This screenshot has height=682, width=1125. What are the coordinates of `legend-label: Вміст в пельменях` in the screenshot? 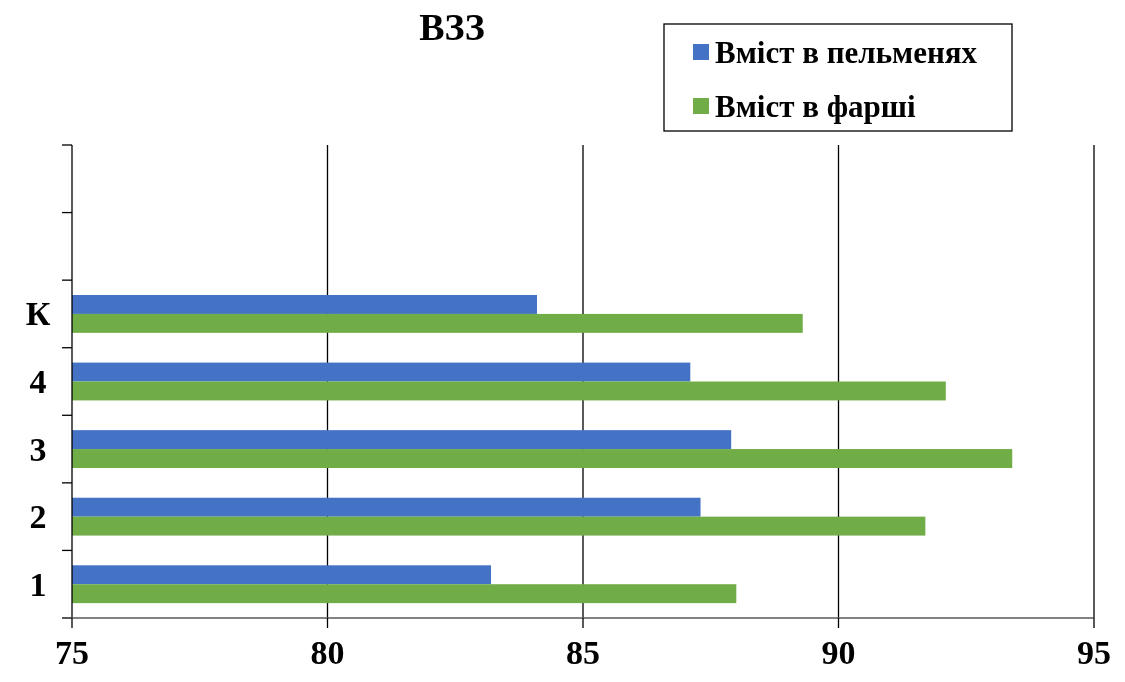 It's located at (846, 52).